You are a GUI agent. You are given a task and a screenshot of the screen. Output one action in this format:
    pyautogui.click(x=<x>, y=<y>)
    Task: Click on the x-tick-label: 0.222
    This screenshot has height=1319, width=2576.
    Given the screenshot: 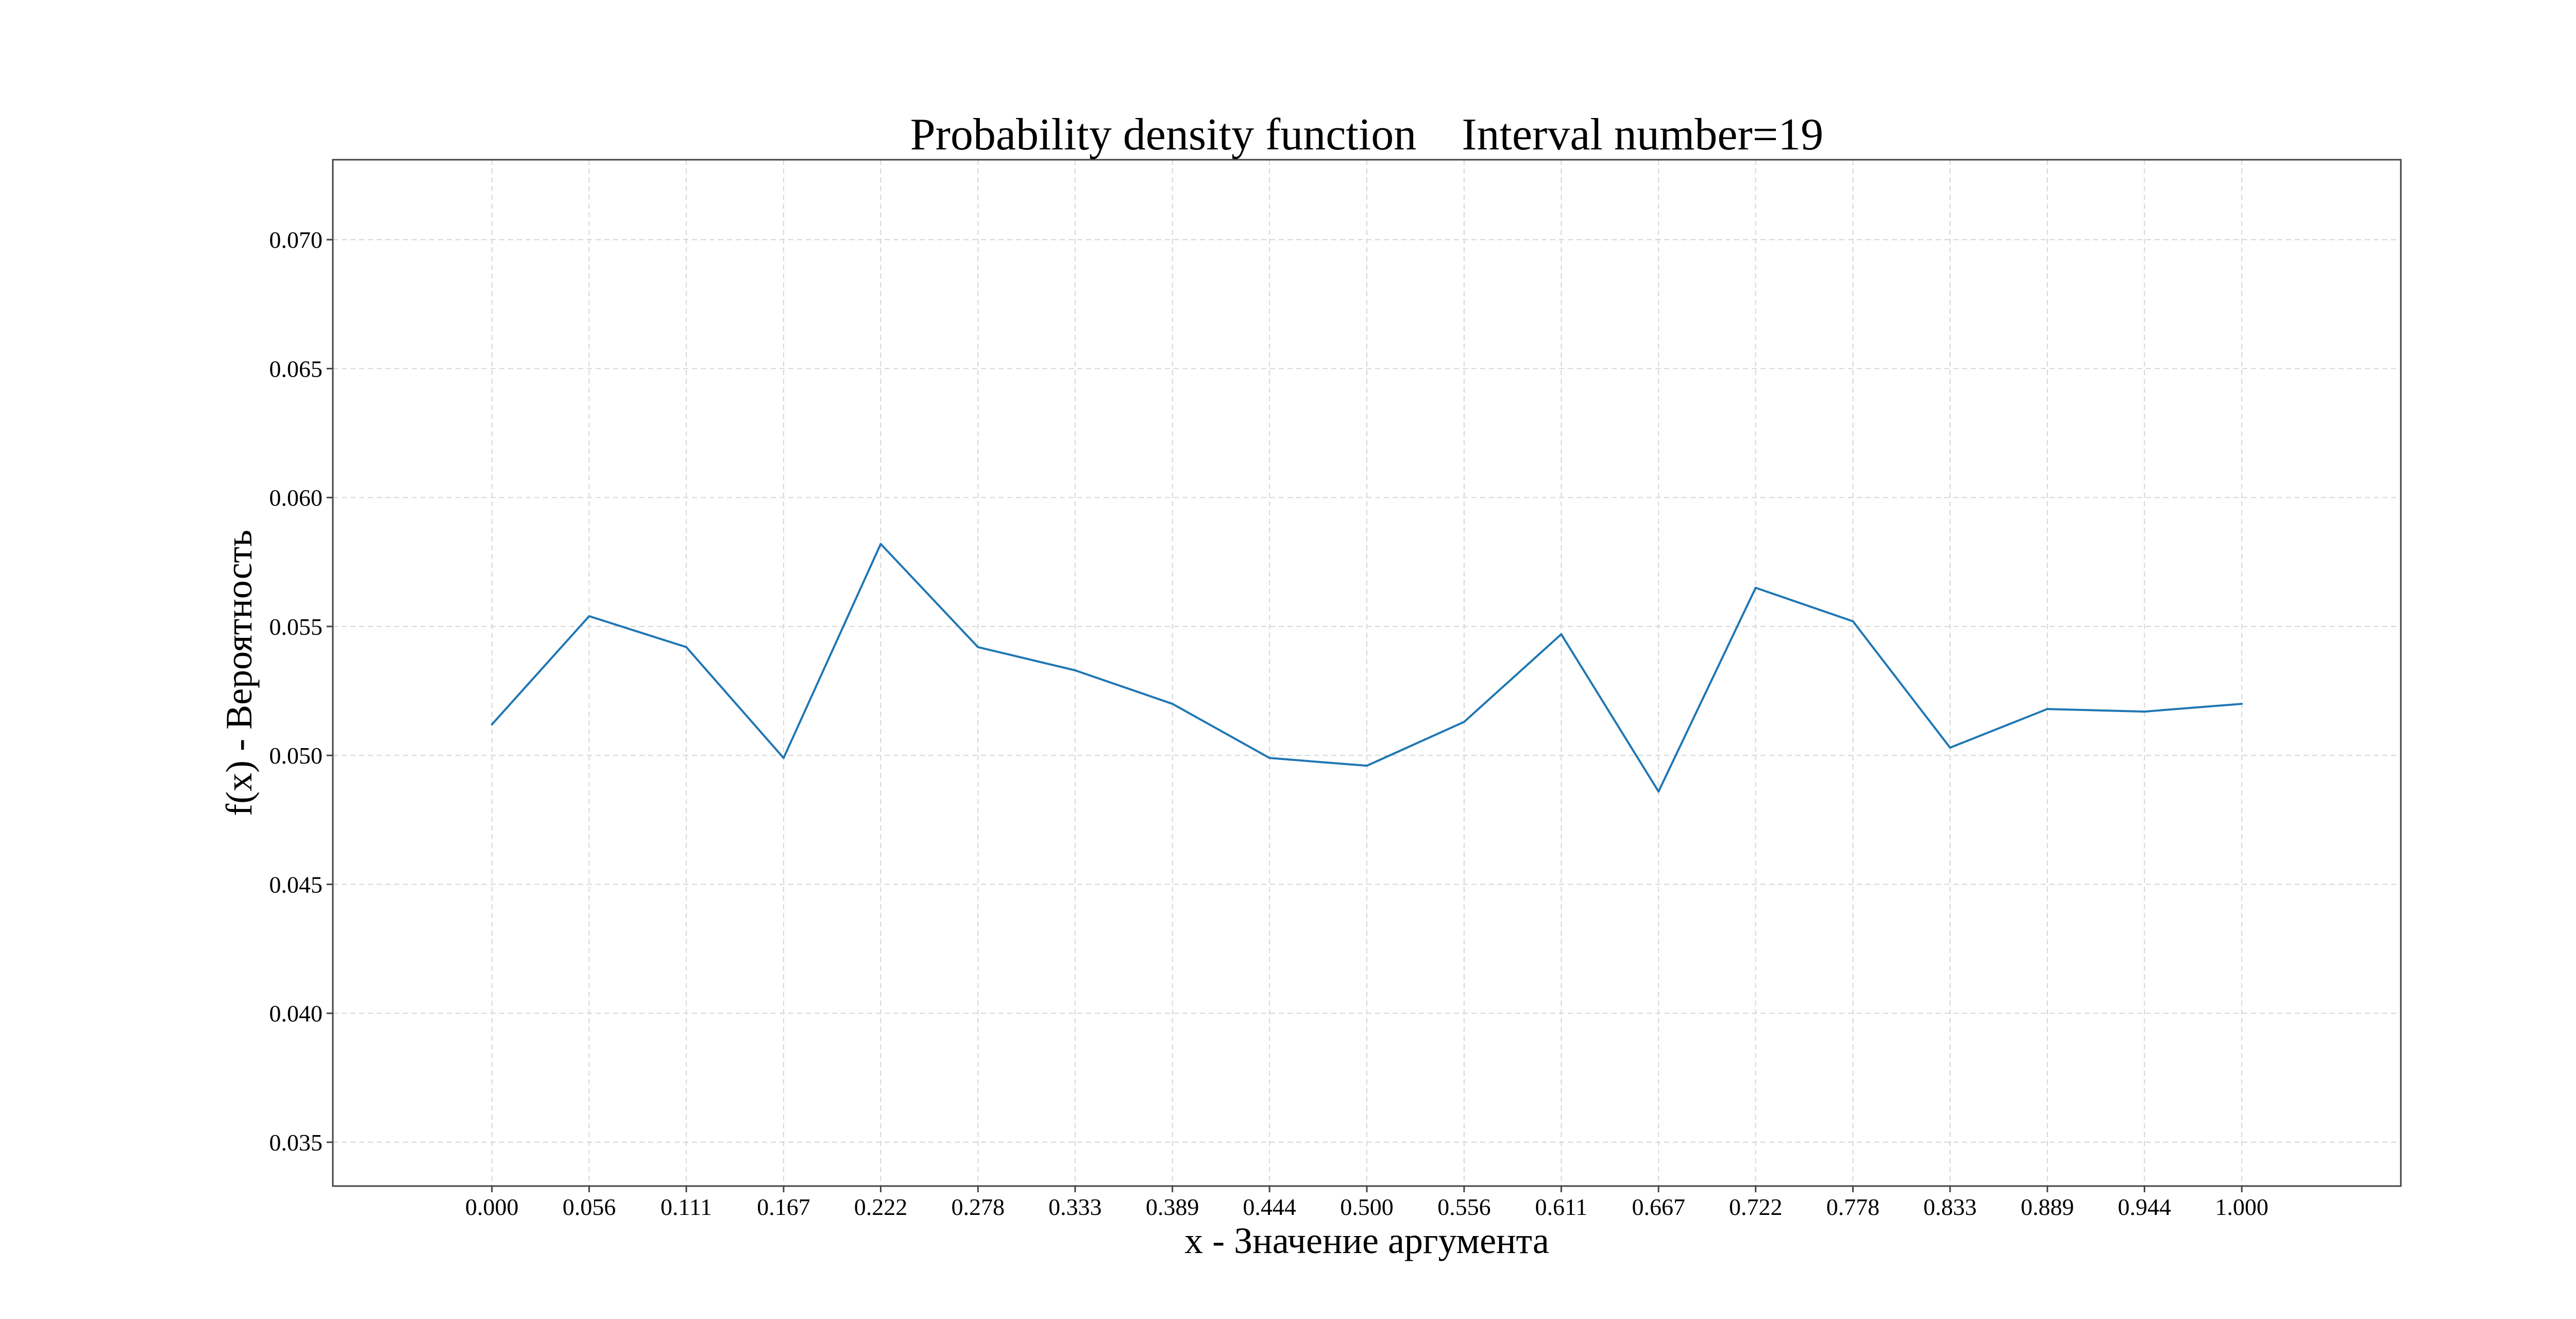 What is the action you would take?
    pyautogui.click(x=881, y=1207)
    